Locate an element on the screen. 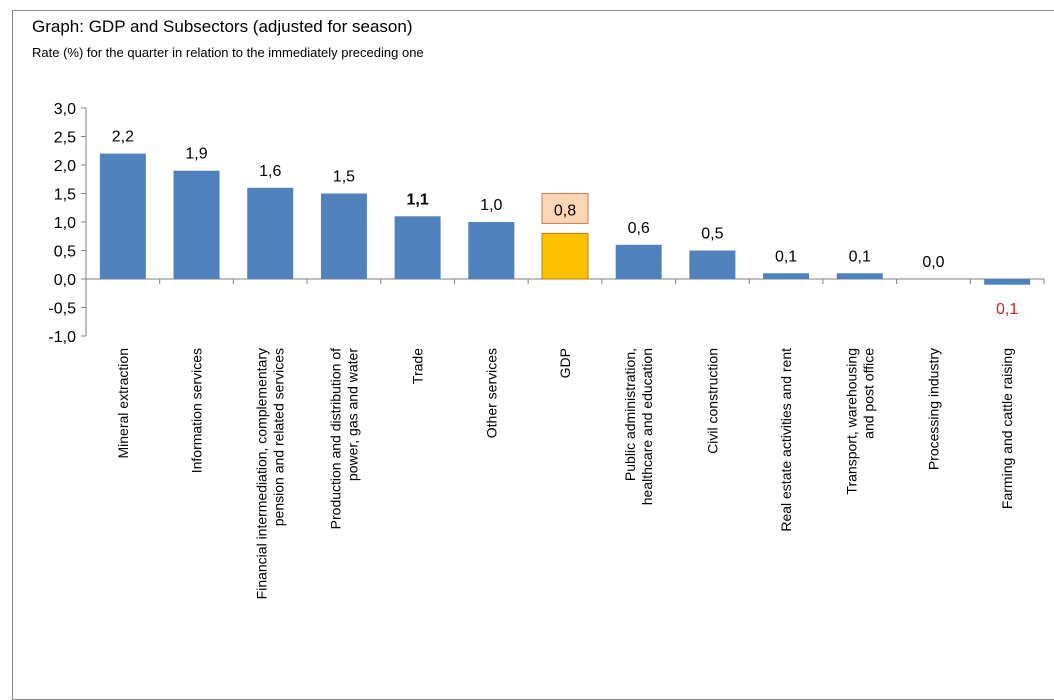 This screenshot has height=700, width=1054. y-tick-label: -1,0 is located at coordinates (62, 337).